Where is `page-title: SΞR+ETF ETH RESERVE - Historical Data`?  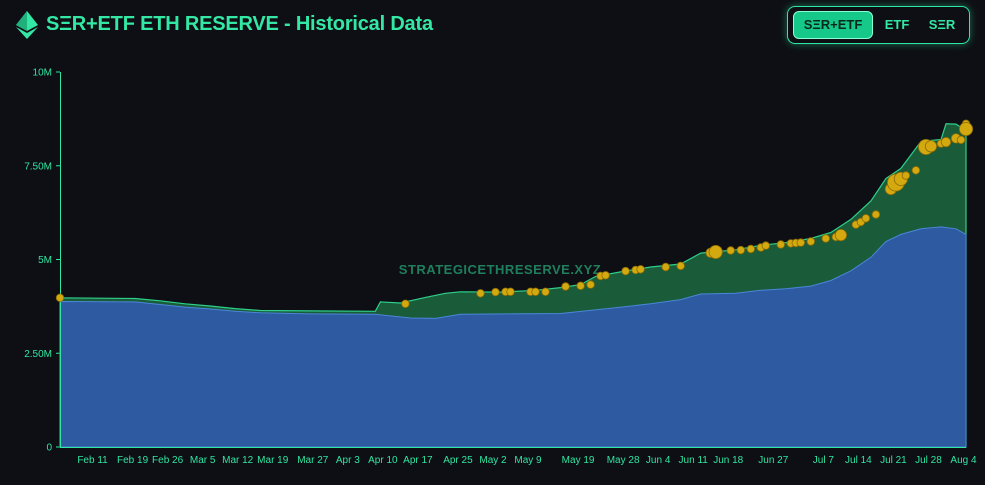 page-title: SΞR+ETF ETH RESERVE - Historical Data is located at coordinates (239, 24).